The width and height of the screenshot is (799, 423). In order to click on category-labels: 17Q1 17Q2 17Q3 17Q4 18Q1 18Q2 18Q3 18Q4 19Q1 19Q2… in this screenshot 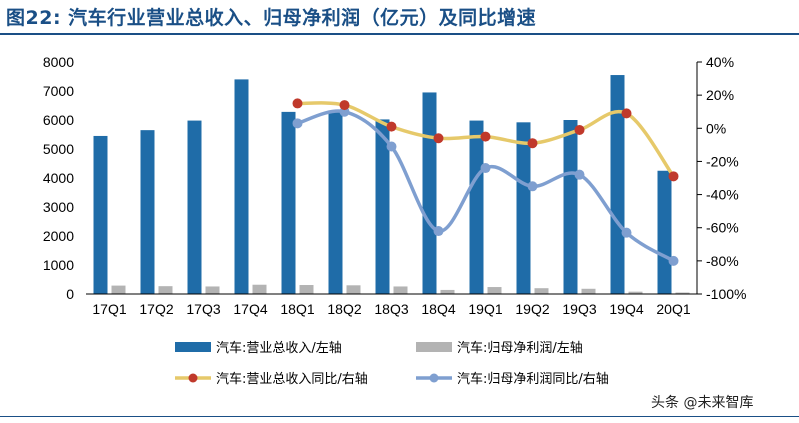, I will do `click(391, 309)`.